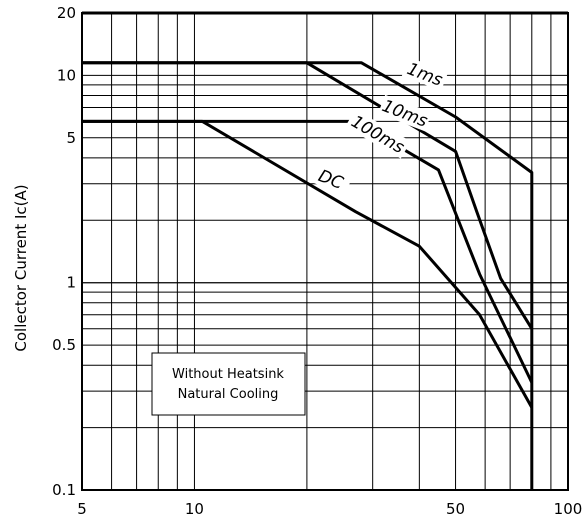  I want to click on y-tick-label: 1, so click(71, 283).